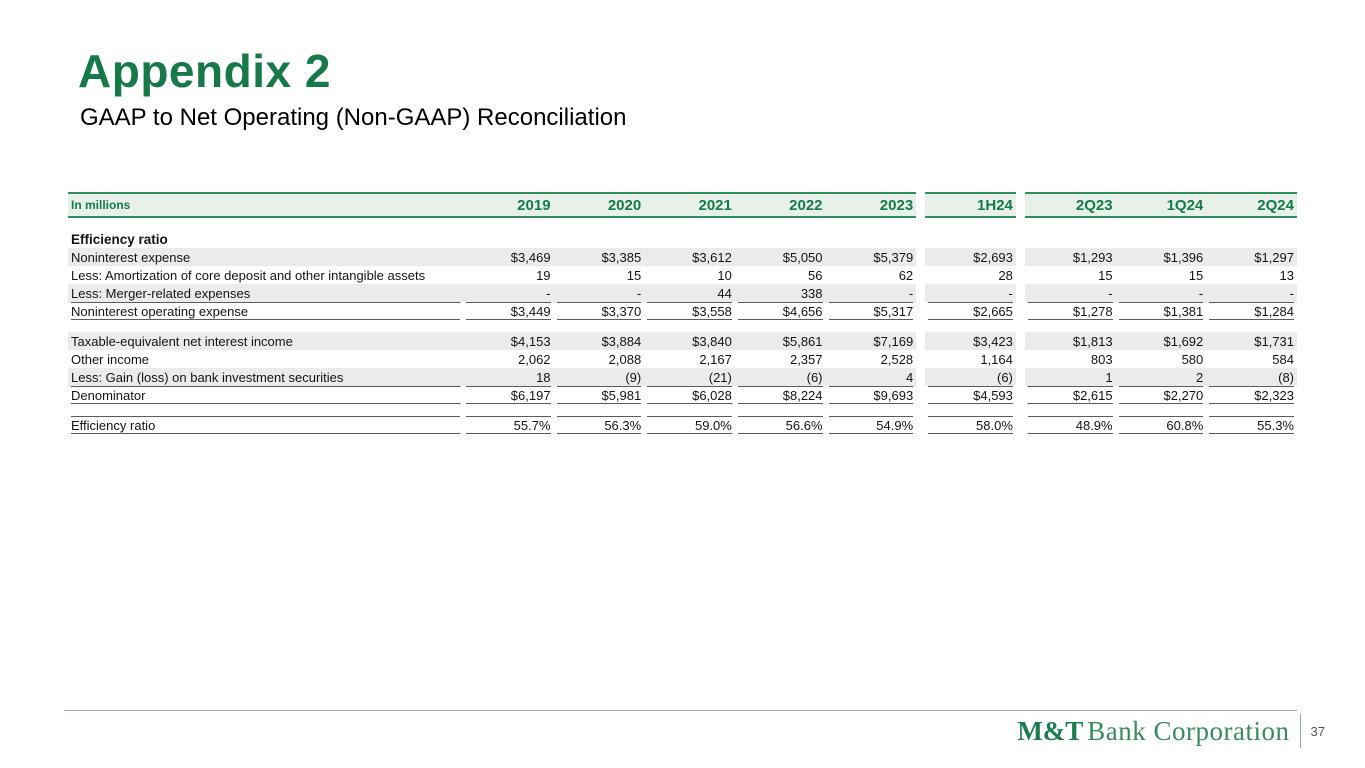 This screenshot has height=768, width=1365. I want to click on table-cell: 1, so click(1070, 377).